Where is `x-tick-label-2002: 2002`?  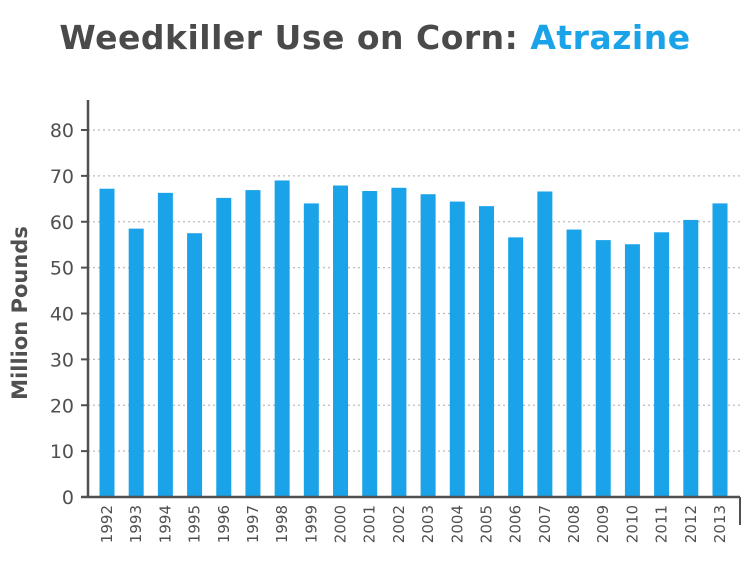
x-tick-label-2002: 2002 is located at coordinates (399, 524).